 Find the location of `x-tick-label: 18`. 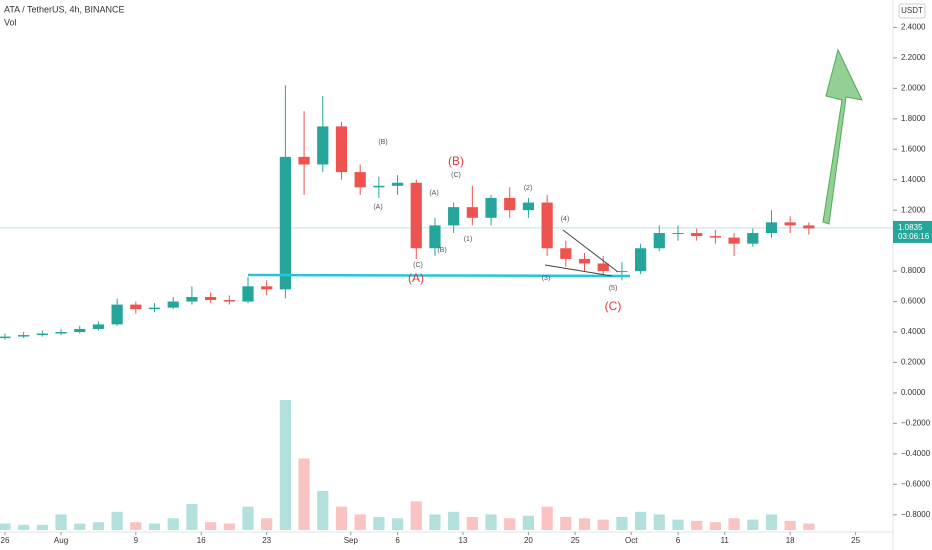

x-tick-label: 18 is located at coordinates (790, 540).